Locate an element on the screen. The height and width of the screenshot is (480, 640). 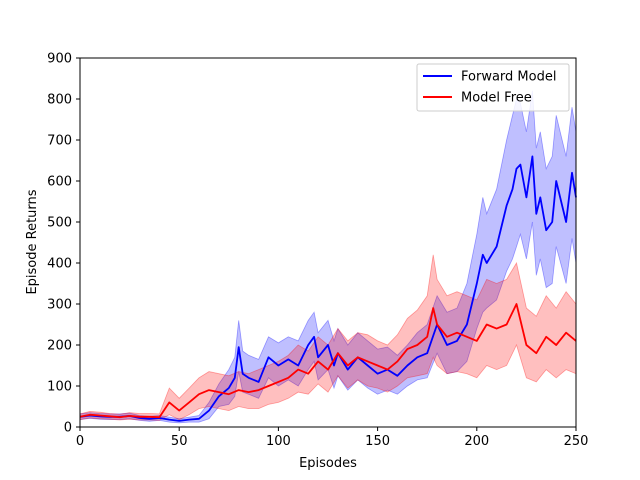
legend: Forward Model Model Free is located at coordinates (493, 87).